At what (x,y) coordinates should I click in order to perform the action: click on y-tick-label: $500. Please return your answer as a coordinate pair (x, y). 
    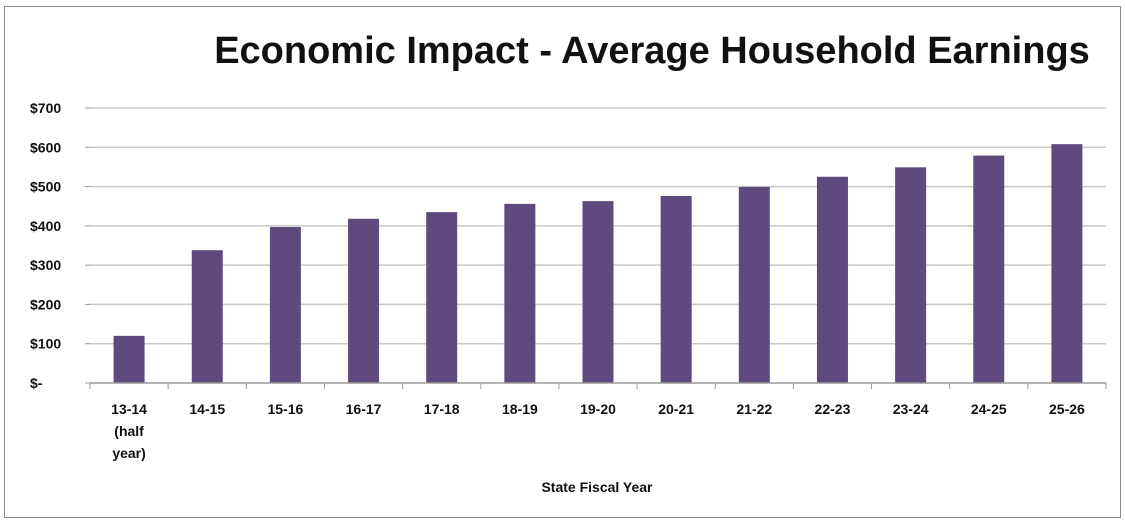
    Looking at the image, I should click on (45, 187).